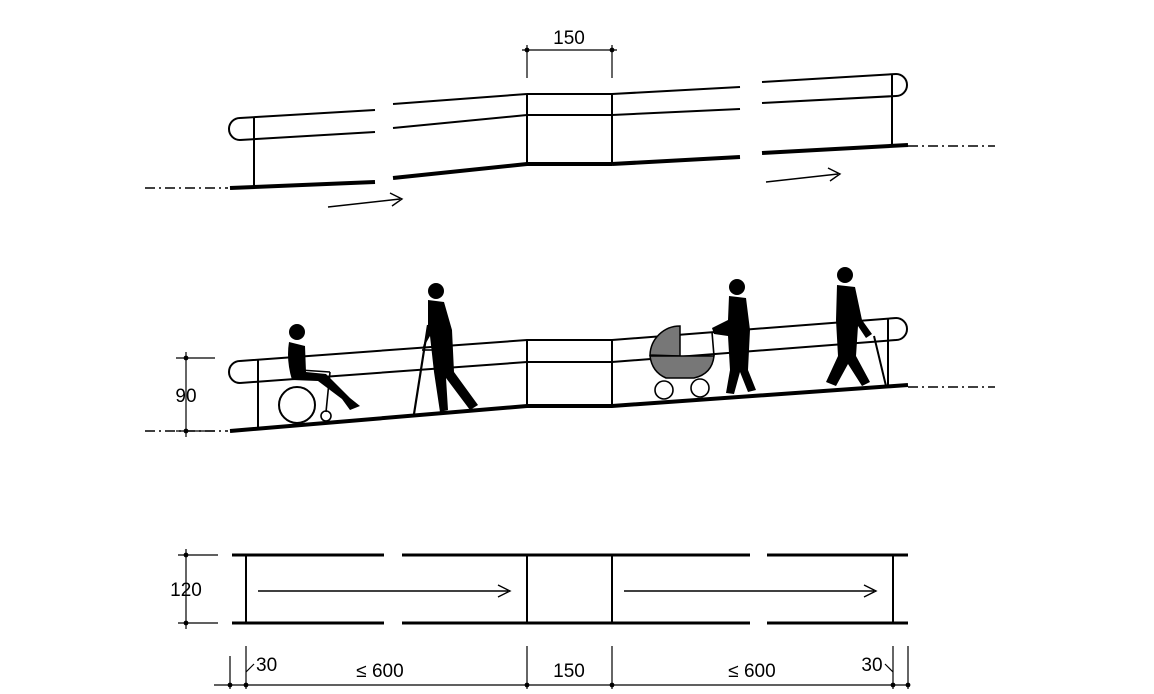 The height and width of the screenshot is (694, 1154). What do you see at coordinates (569, 38) in the screenshot?
I see `landing-width-label-top: 150` at bounding box center [569, 38].